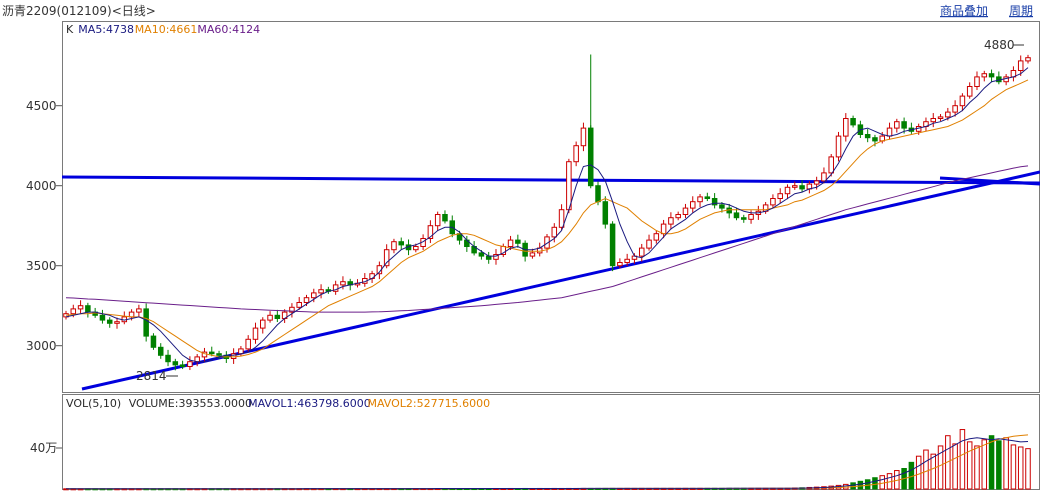  Describe the element at coordinates (228, 29) in the screenshot. I see `legend-item: MA60:4124` at that location.